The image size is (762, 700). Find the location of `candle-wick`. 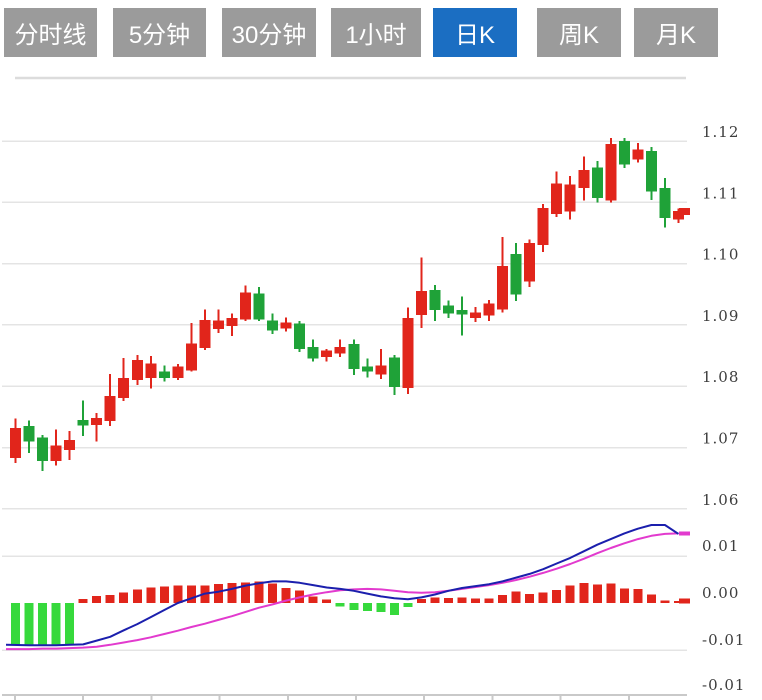

candle-wick is located at coordinates (380, 363).